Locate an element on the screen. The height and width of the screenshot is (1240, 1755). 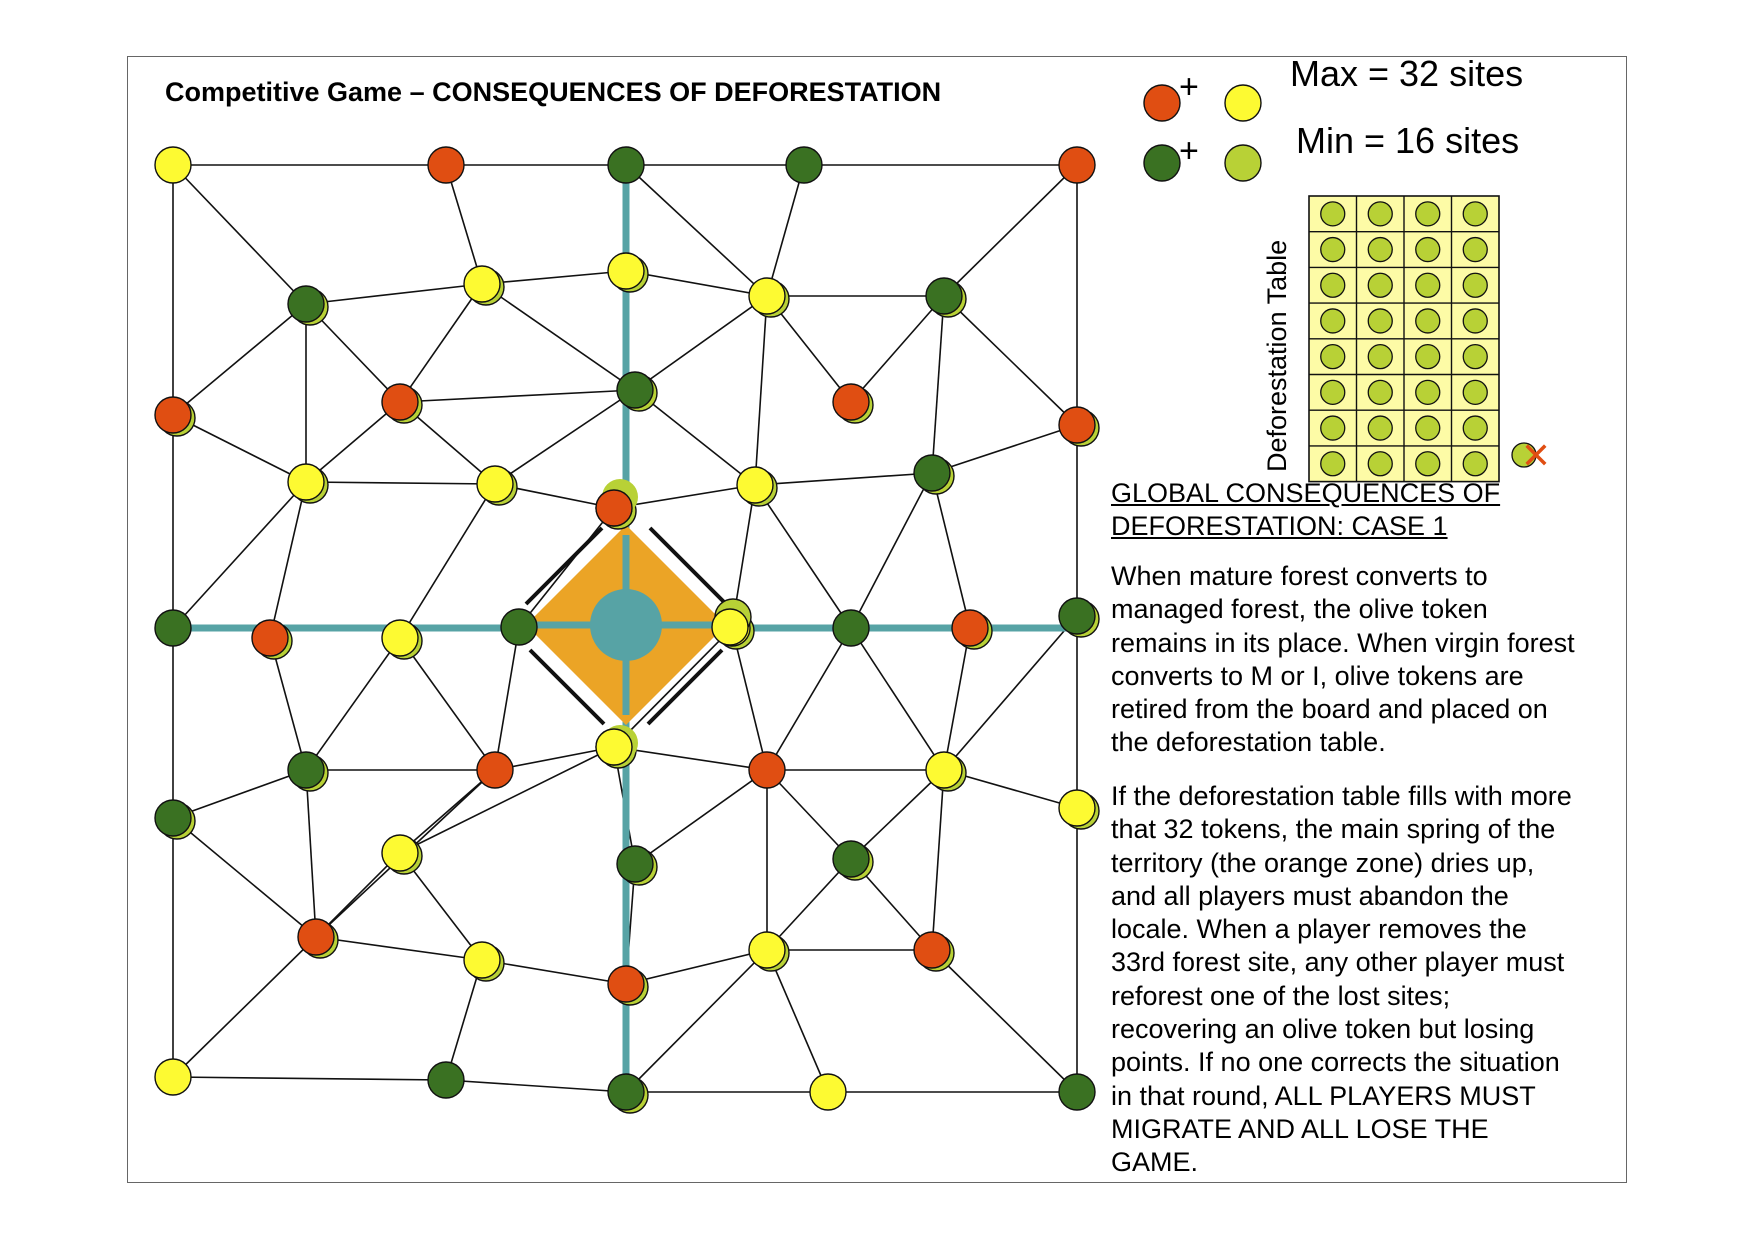
deforestation-table-label: Deforestation Table is located at coordinates (1277, 355).